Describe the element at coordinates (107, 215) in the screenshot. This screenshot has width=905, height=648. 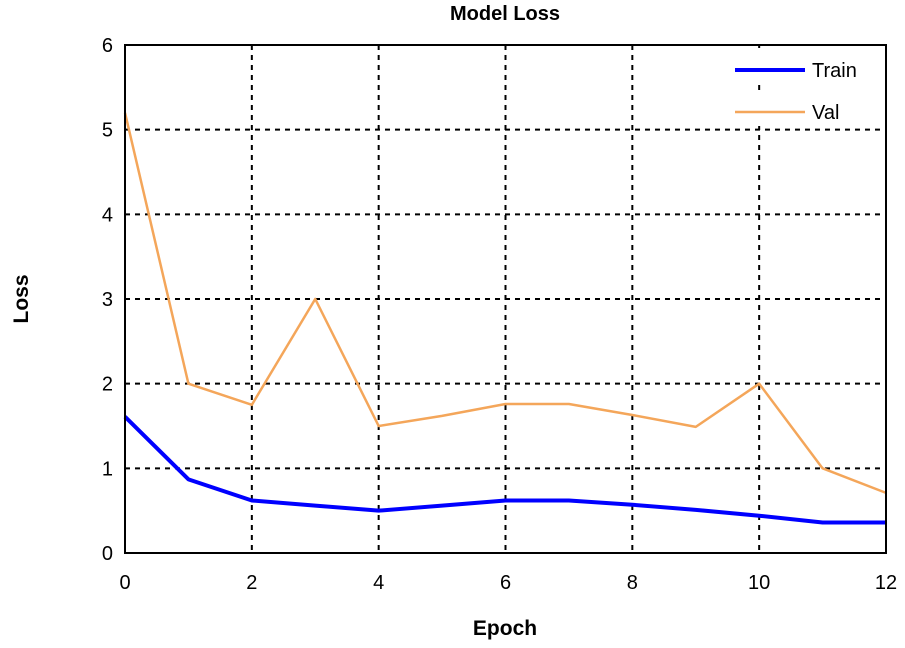
I see `y-tick-label: 4` at that location.